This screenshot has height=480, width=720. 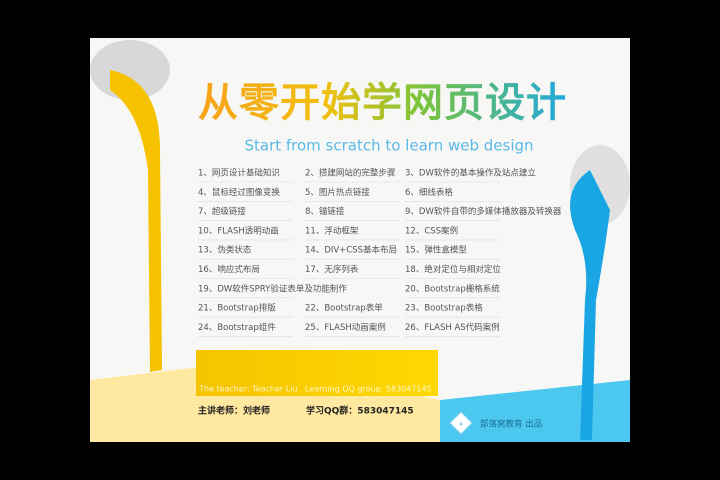 I want to click on course-item: 2、搭建网站的完整步骤, so click(x=350, y=173).